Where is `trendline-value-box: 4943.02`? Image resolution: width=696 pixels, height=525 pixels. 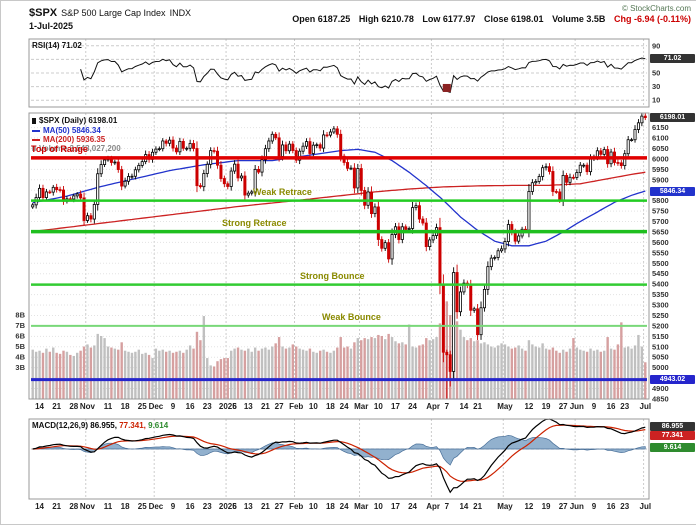
trendline-value-box: 4943.02 is located at coordinates (672, 379).